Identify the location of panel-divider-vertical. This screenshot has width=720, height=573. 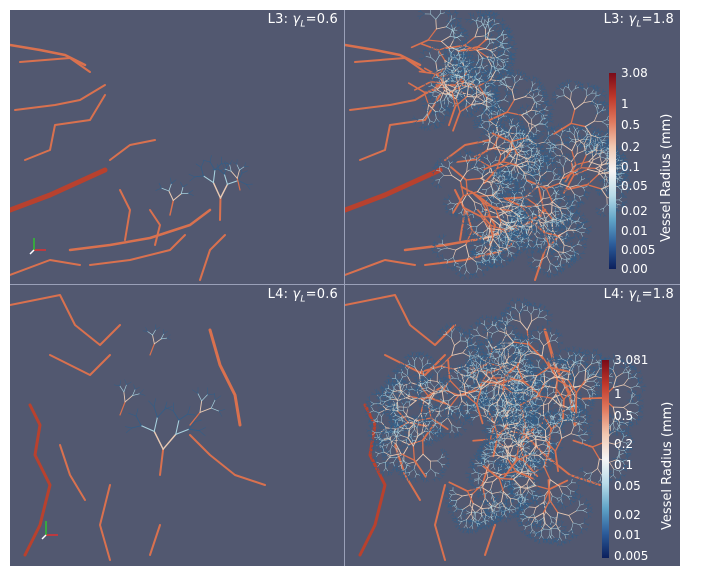
(344, 288).